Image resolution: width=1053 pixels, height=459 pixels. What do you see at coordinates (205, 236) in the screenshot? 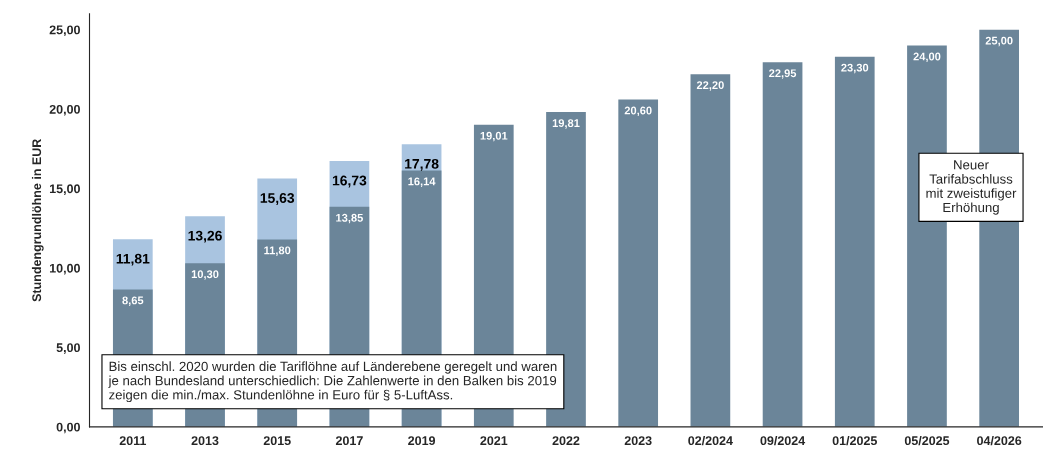
I see `data-label: 13,26` at bounding box center [205, 236].